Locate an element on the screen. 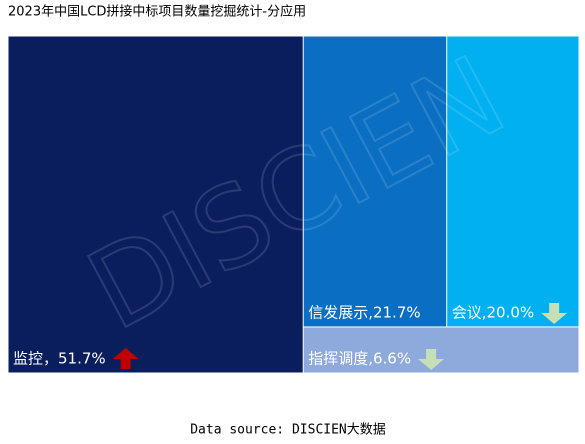 This screenshot has height=444, width=585. source: Data source: DISCIEN大数据 is located at coordinates (288, 430).